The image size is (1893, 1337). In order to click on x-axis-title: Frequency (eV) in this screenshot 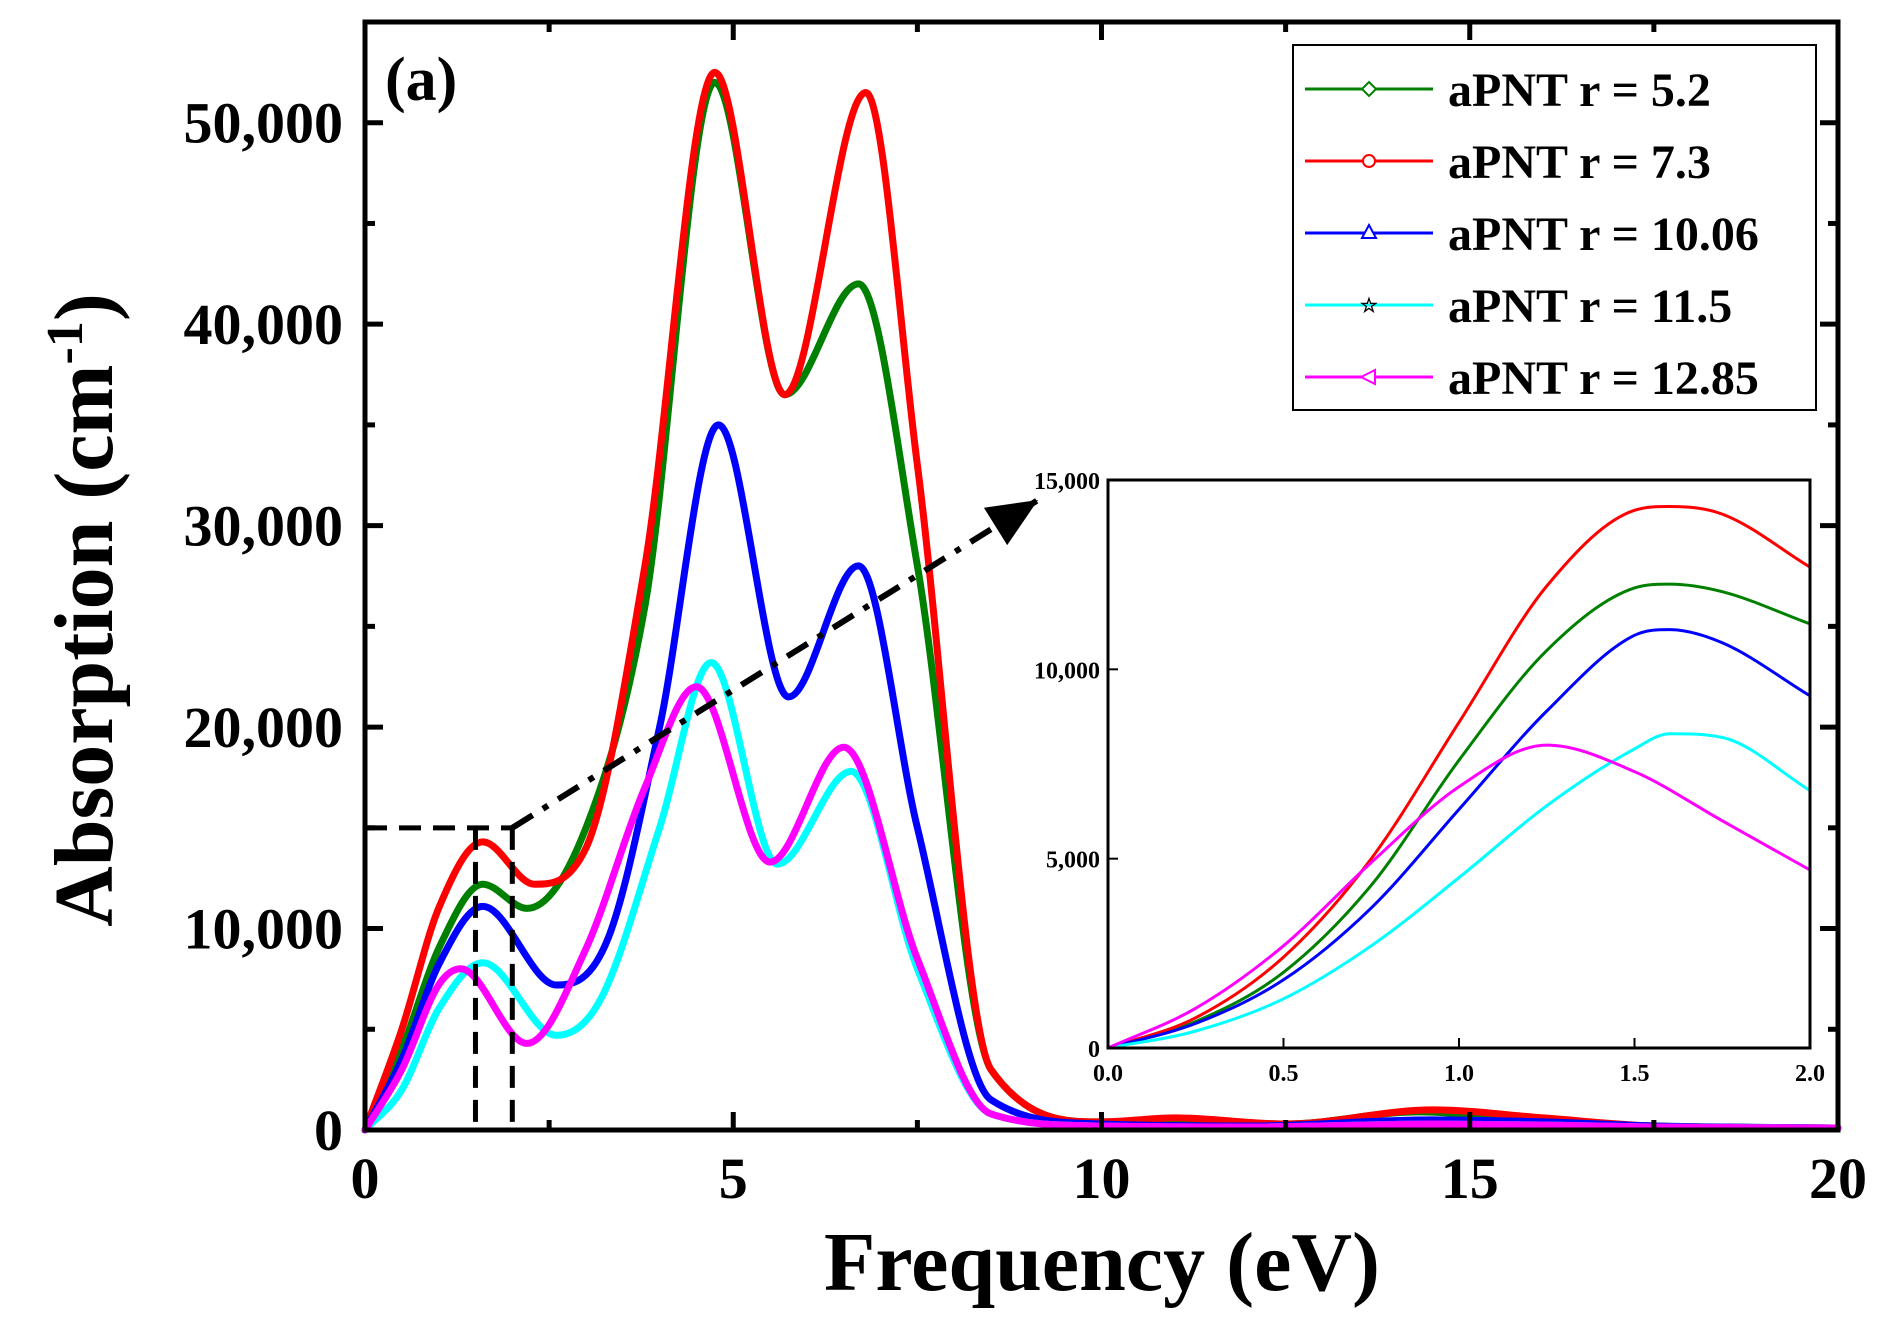, I will do `click(1102, 1262)`.